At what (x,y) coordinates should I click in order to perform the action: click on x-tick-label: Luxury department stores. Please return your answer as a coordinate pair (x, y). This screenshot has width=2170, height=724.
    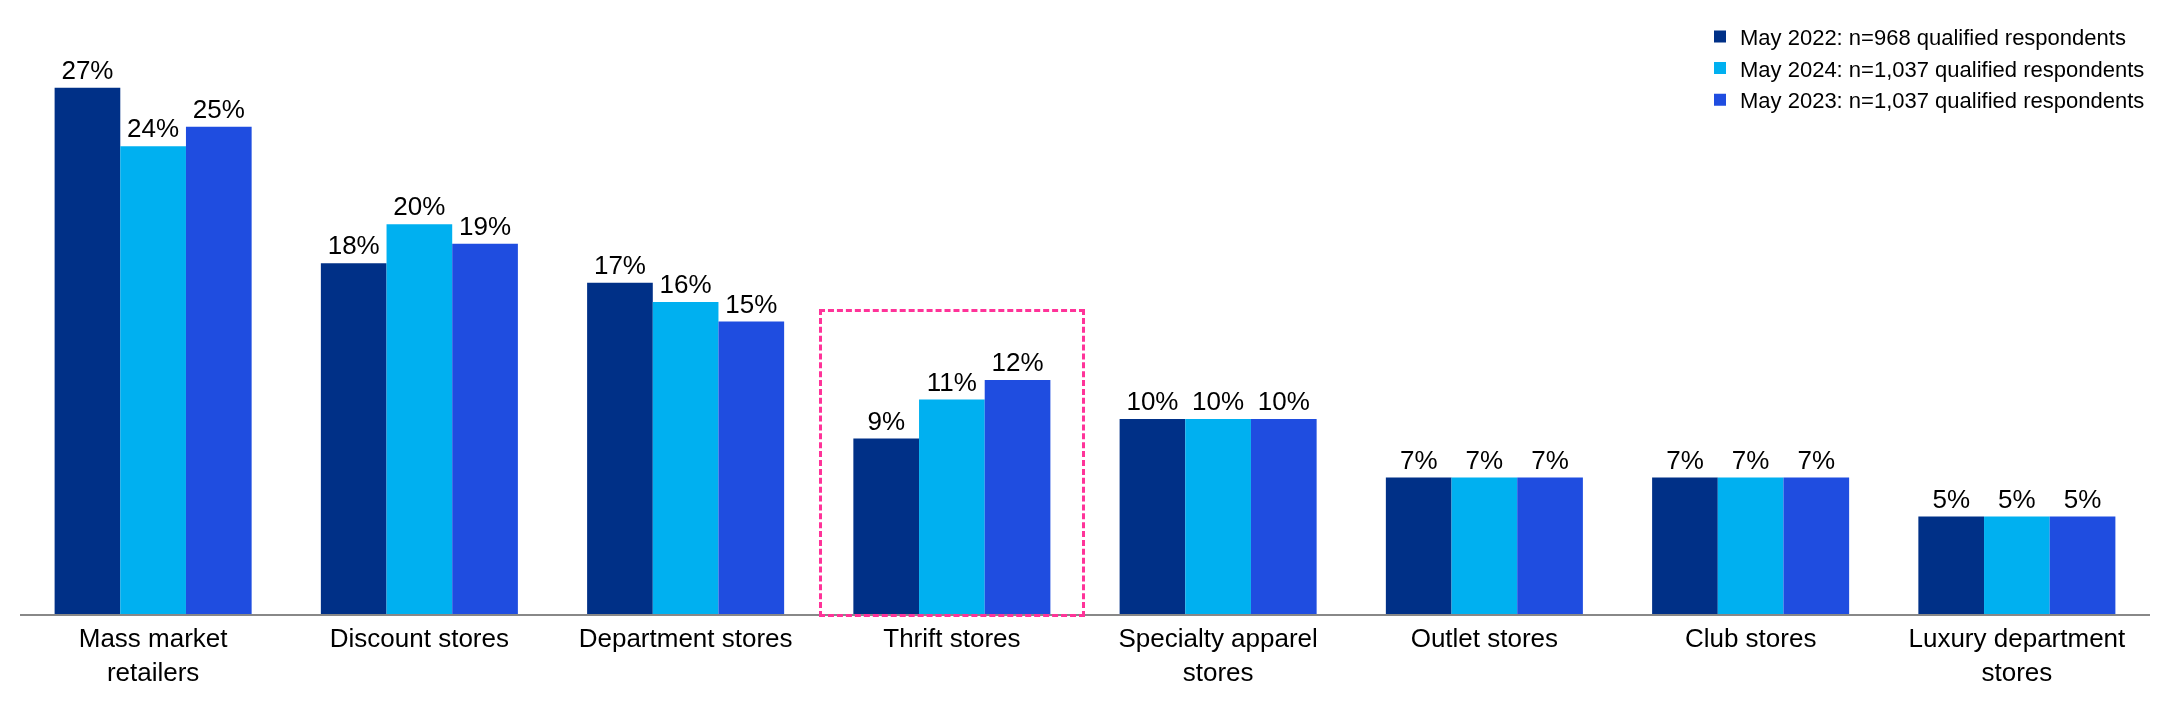
    Looking at the image, I should click on (2017, 655).